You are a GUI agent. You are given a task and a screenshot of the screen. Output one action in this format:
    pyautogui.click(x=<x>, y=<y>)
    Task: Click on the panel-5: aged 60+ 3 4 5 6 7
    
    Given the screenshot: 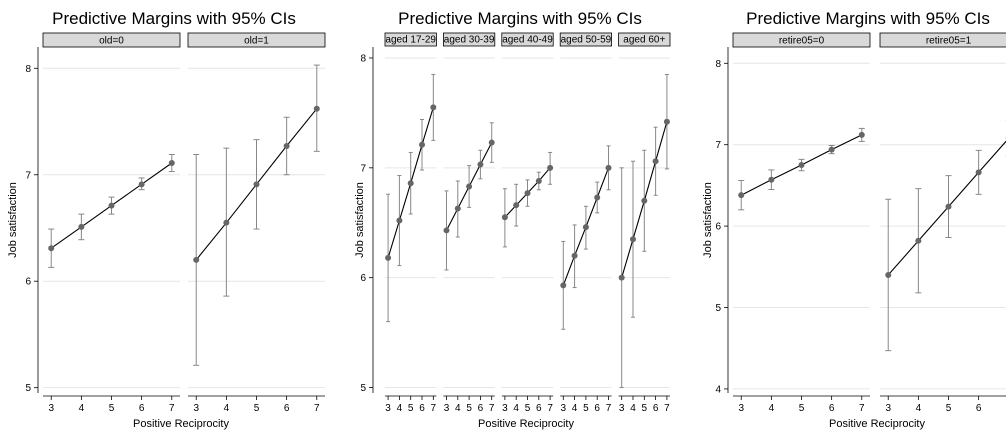 What is the action you would take?
    pyautogui.click(x=644, y=223)
    